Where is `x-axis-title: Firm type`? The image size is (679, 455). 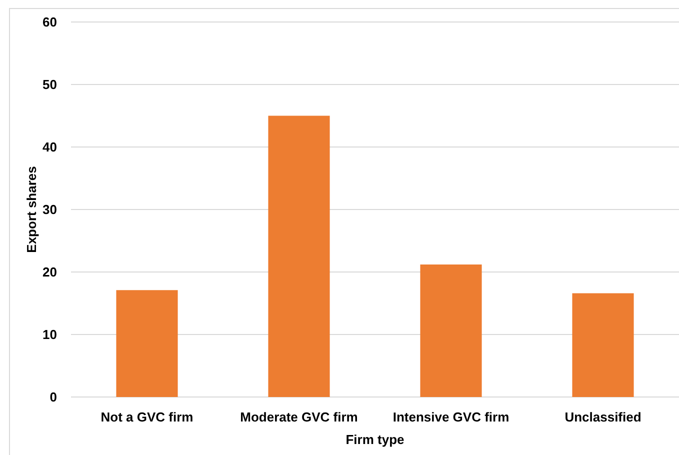 x-axis-title: Firm type is located at coordinates (375, 439).